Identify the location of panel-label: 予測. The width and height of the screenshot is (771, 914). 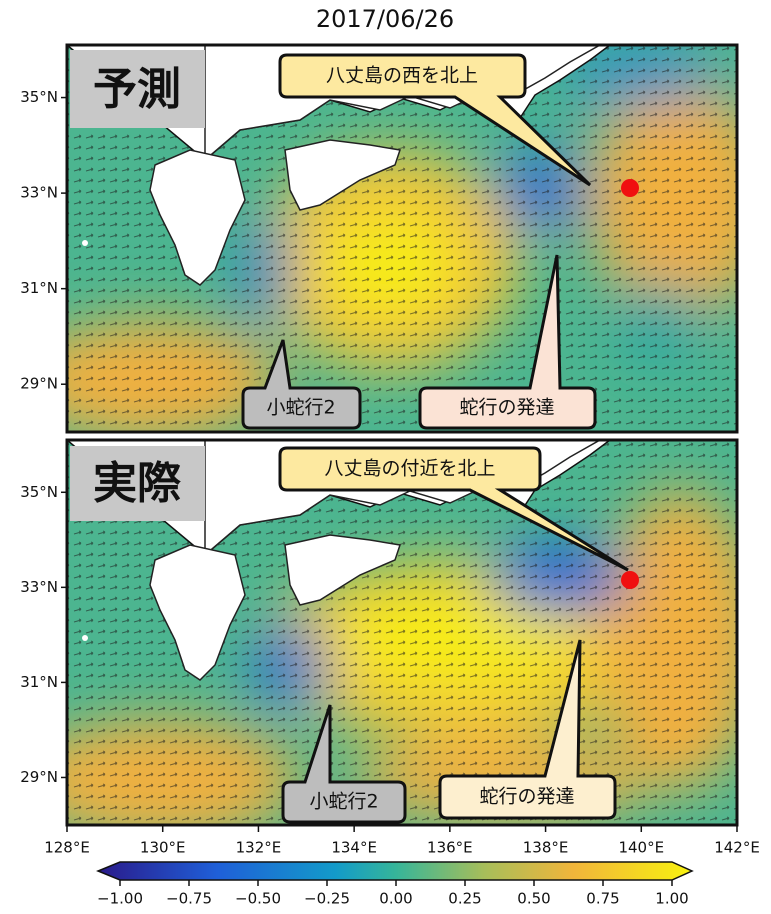
(137, 89).